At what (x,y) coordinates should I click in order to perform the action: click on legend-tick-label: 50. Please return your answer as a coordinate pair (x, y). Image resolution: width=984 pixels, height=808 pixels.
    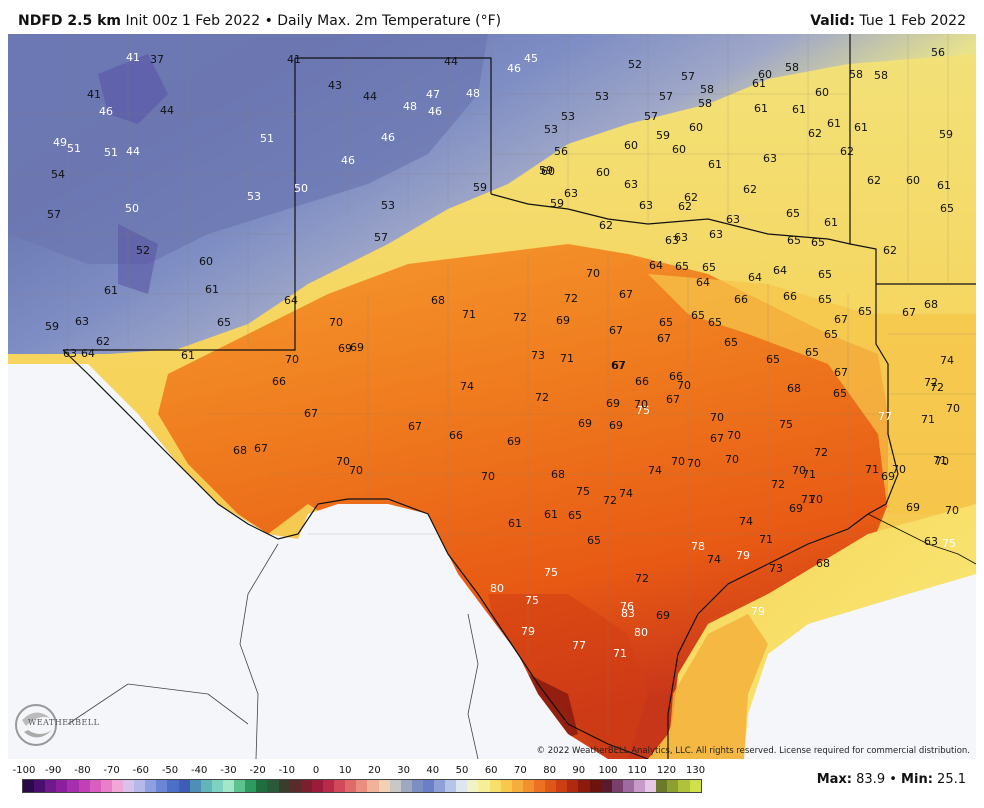
    Looking at the image, I should click on (462, 770).